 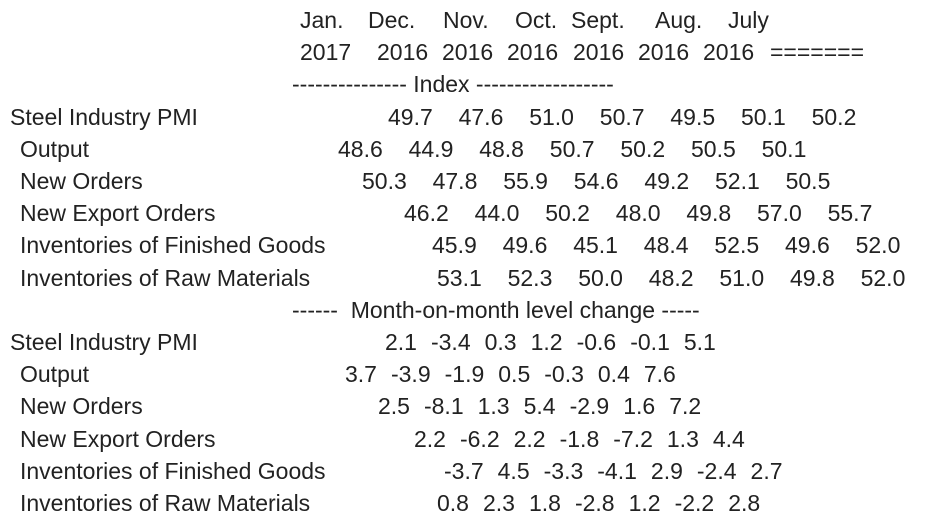 What do you see at coordinates (453, 84) in the screenshot?
I see `section-heading: --------------- Index ------------------` at bounding box center [453, 84].